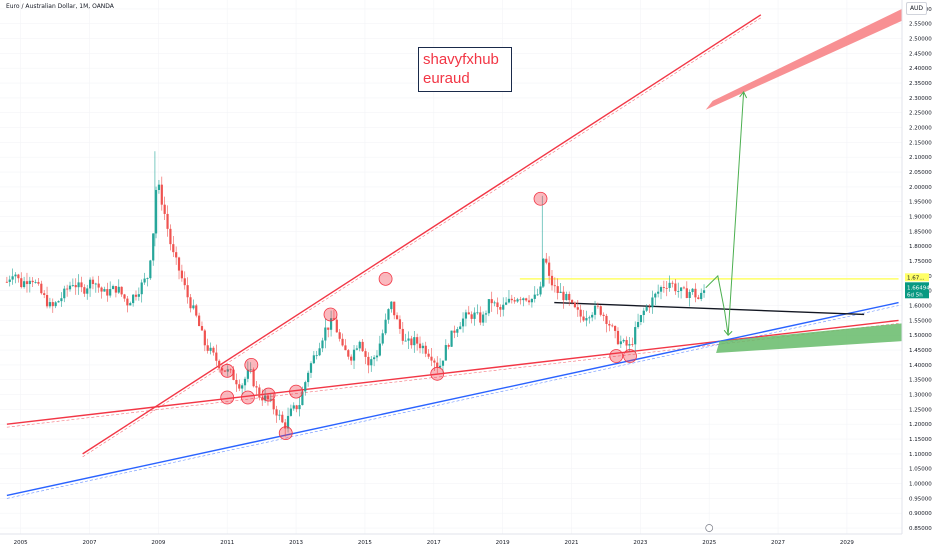 The height and width of the screenshot is (550, 932). Describe the element at coordinates (920, 262) in the screenshot. I see `price-tick-label: 1.75000` at that location.